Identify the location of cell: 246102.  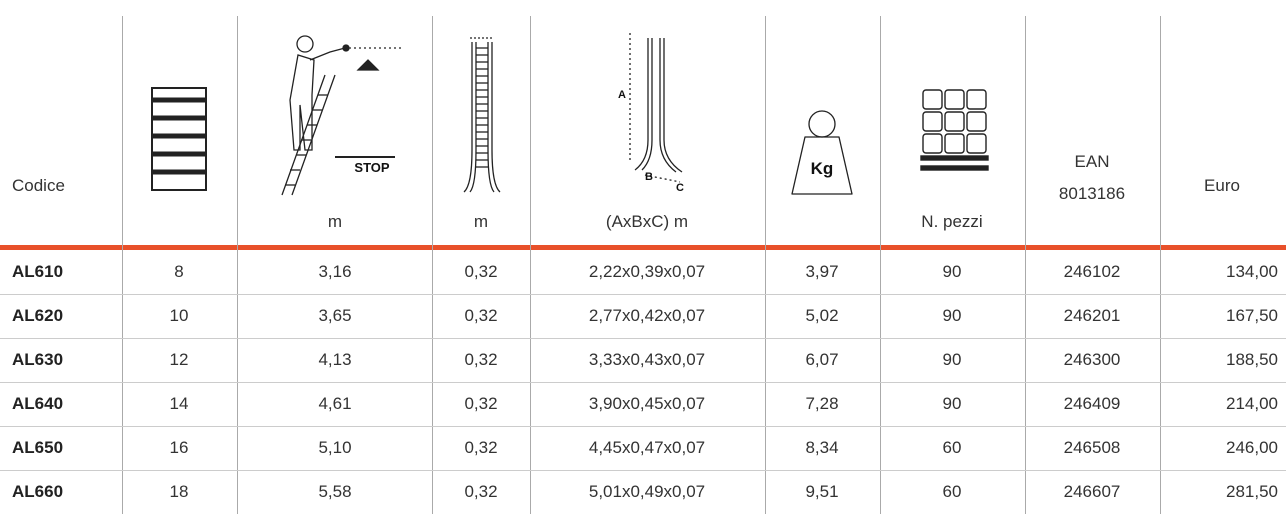
(1092, 271).